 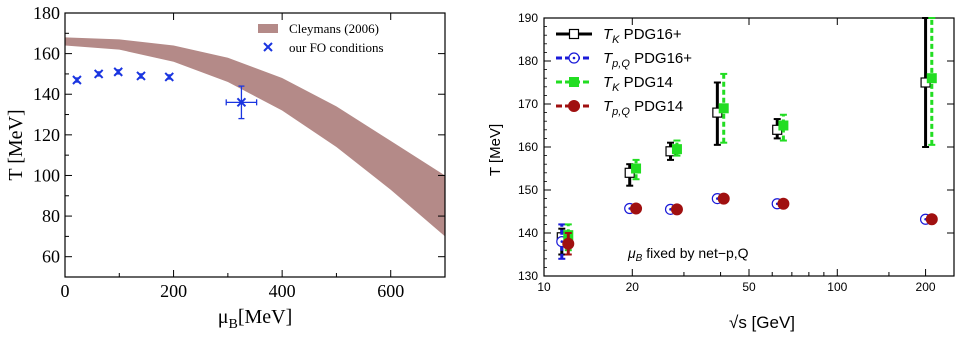 What do you see at coordinates (771, 322) in the screenshot?
I see `right-x-axis-label-rest: [GeV]` at bounding box center [771, 322].